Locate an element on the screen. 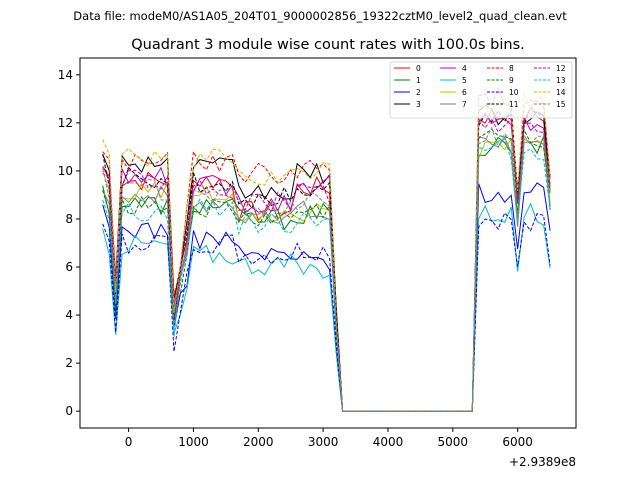  y-tick-label: 2 is located at coordinates (69, 363).